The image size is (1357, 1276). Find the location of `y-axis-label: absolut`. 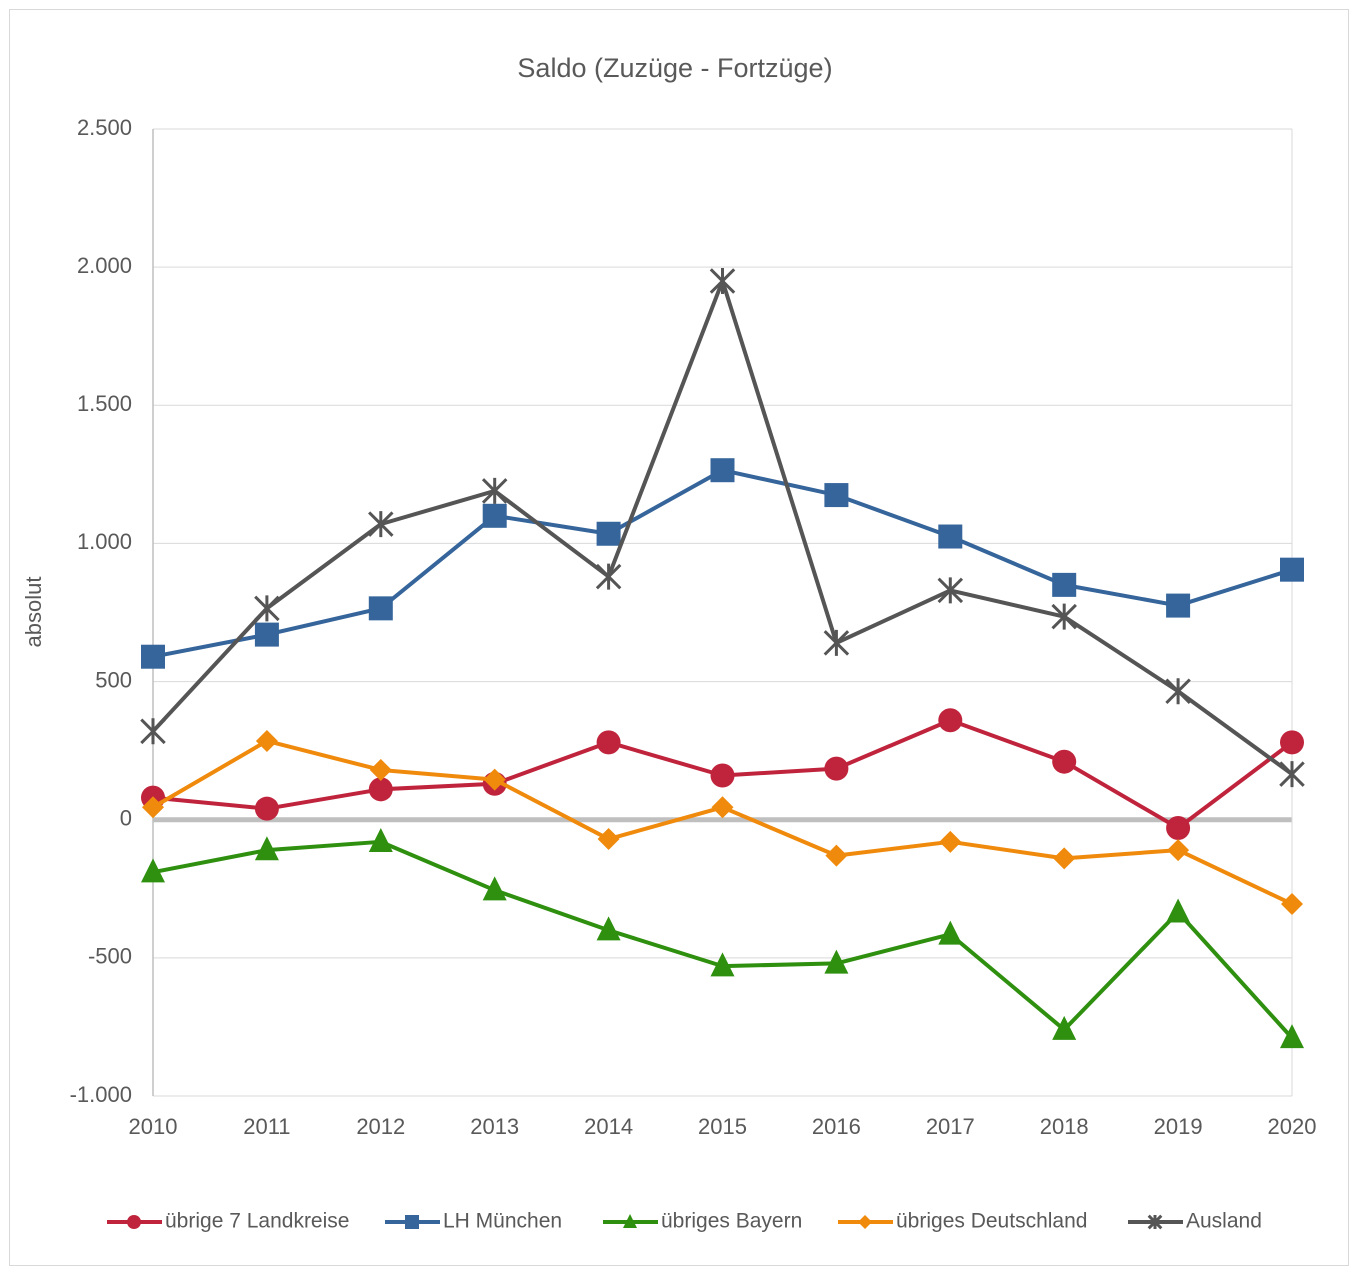

y-axis-label: absolut is located at coordinates (33, 612).